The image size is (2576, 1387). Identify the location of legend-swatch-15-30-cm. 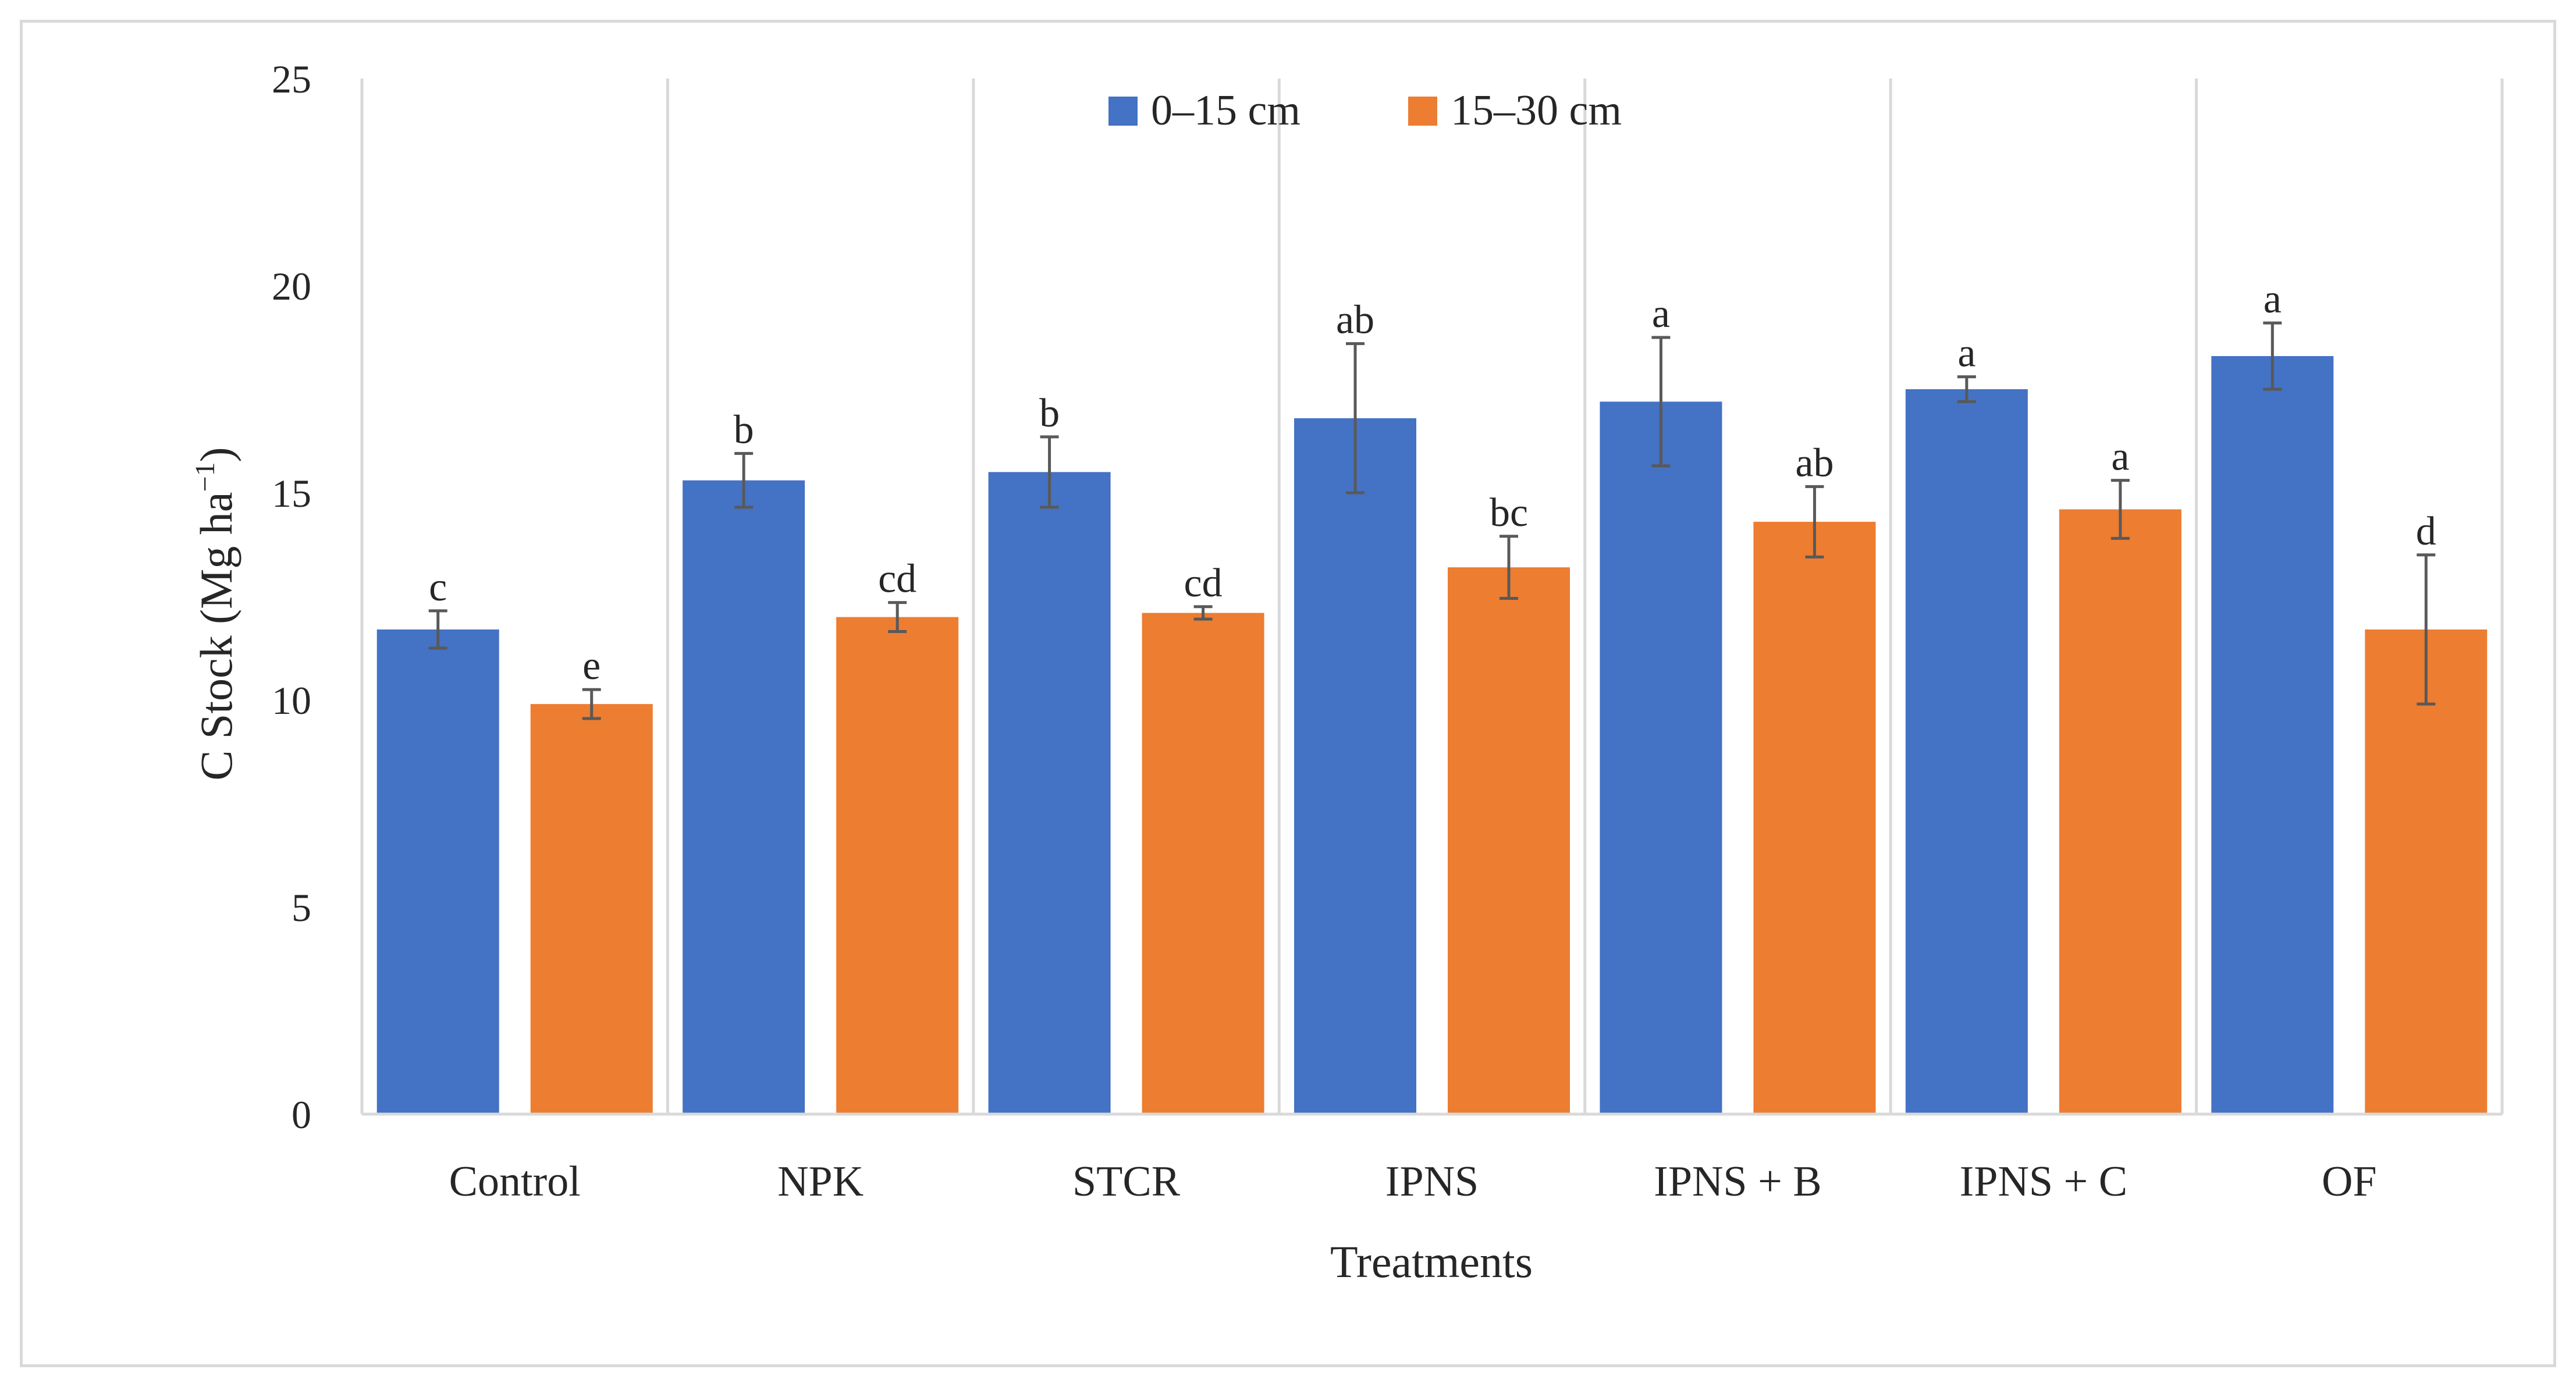
(1422, 111).